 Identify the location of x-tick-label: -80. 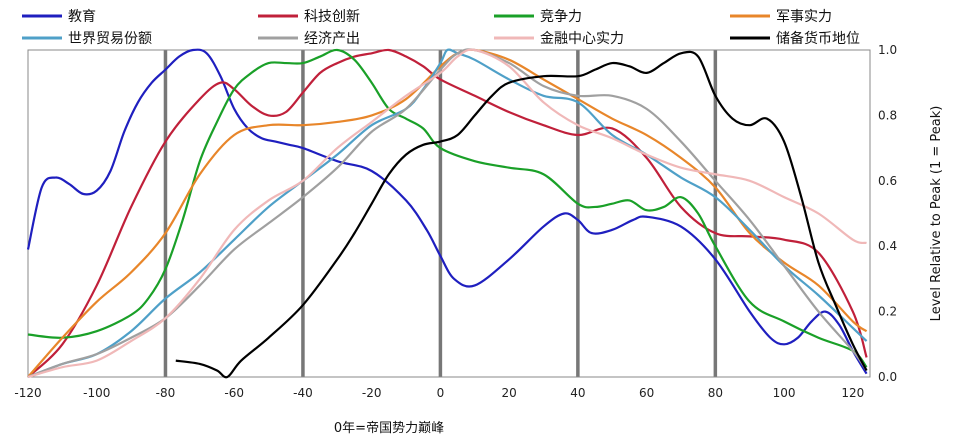
(166, 393).